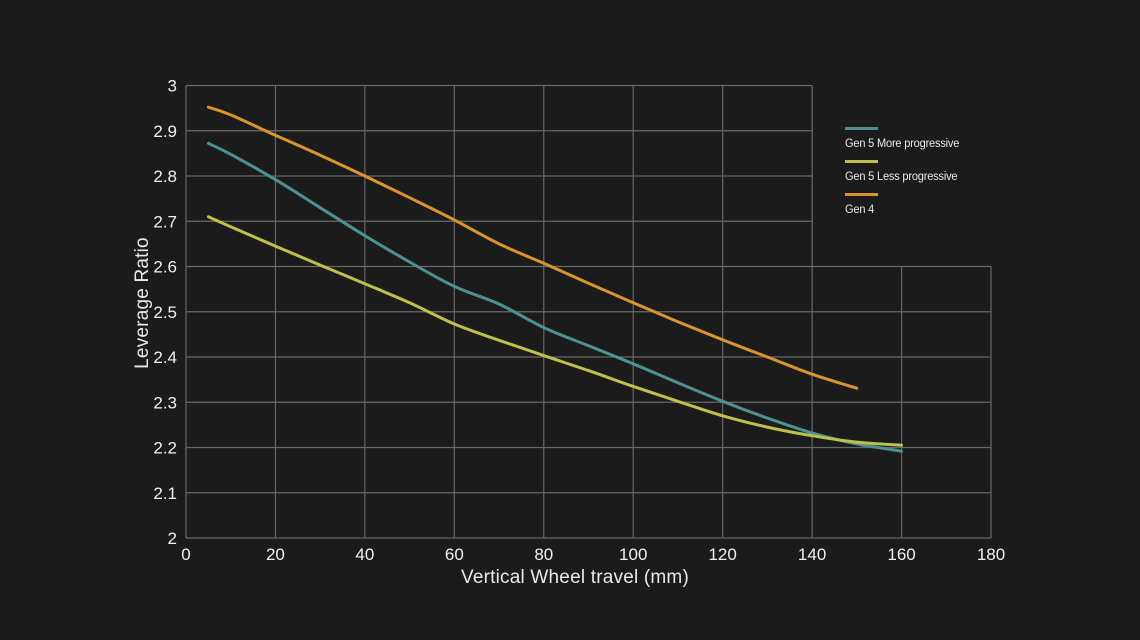 This screenshot has width=1140, height=640. What do you see at coordinates (861, 194) in the screenshot?
I see `legend-swatch-gen4` at bounding box center [861, 194].